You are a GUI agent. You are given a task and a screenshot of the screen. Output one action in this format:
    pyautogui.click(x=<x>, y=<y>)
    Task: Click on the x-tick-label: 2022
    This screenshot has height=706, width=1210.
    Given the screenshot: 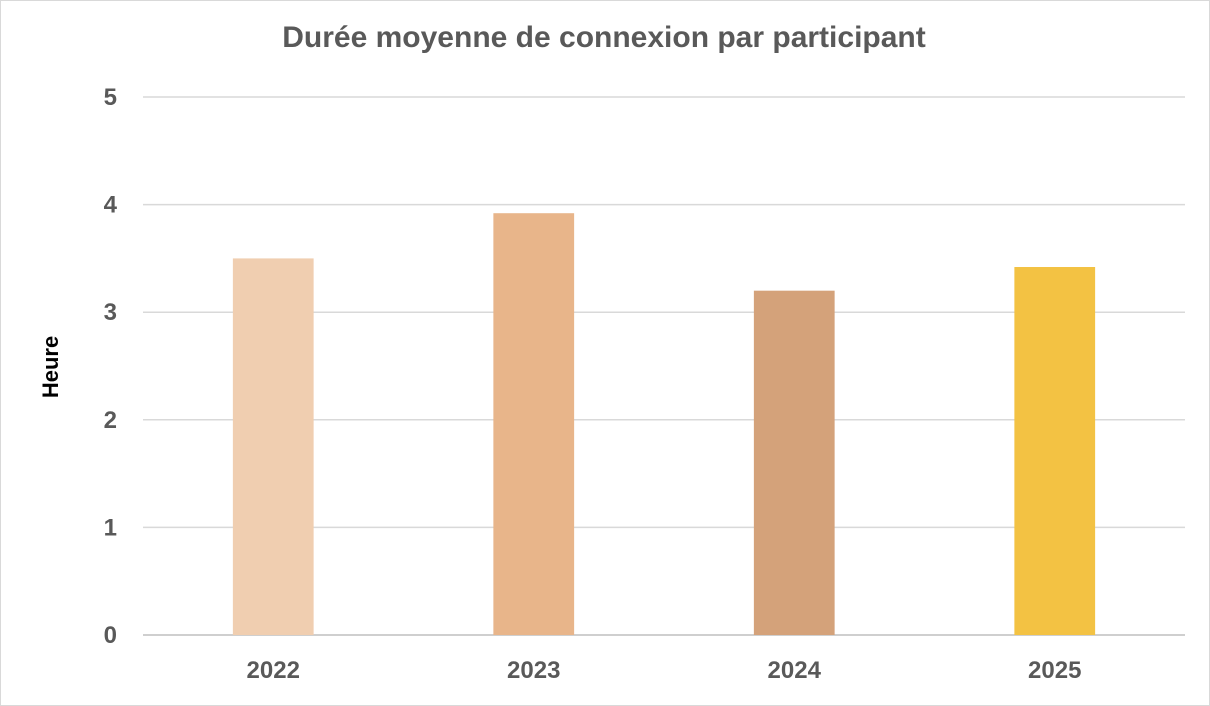 What is the action you would take?
    pyautogui.click(x=273, y=670)
    